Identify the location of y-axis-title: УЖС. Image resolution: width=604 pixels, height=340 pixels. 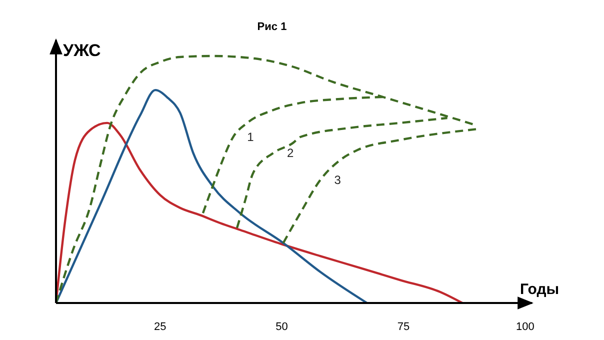
(82, 50).